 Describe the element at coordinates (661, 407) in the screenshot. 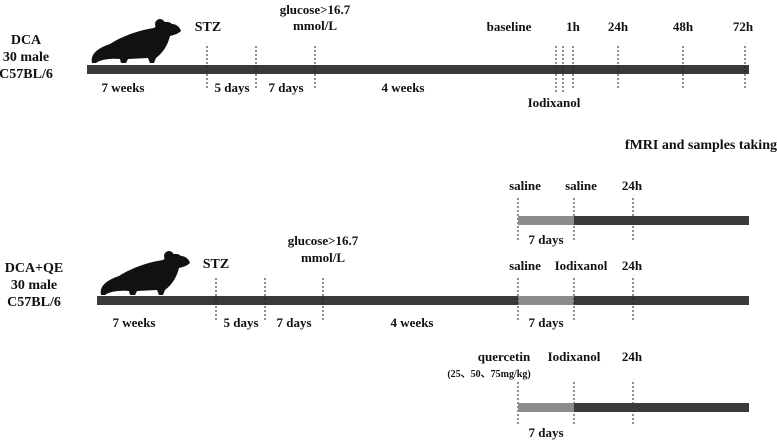

I see `quercetin-bar-followup` at that location.